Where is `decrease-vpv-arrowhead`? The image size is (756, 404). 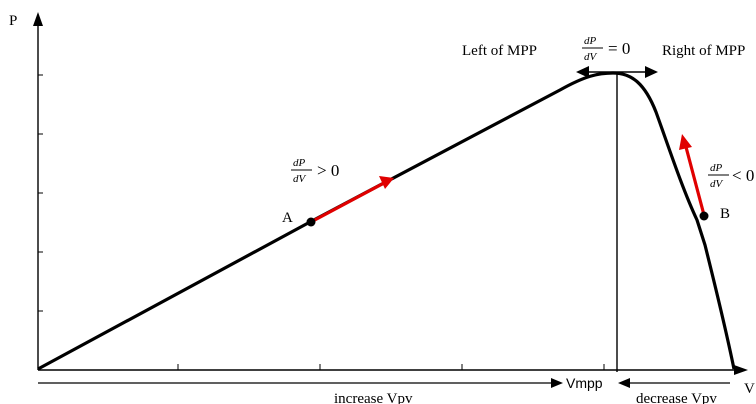 decrease-vpv-arrowhead is located at coordinates (624, 383).